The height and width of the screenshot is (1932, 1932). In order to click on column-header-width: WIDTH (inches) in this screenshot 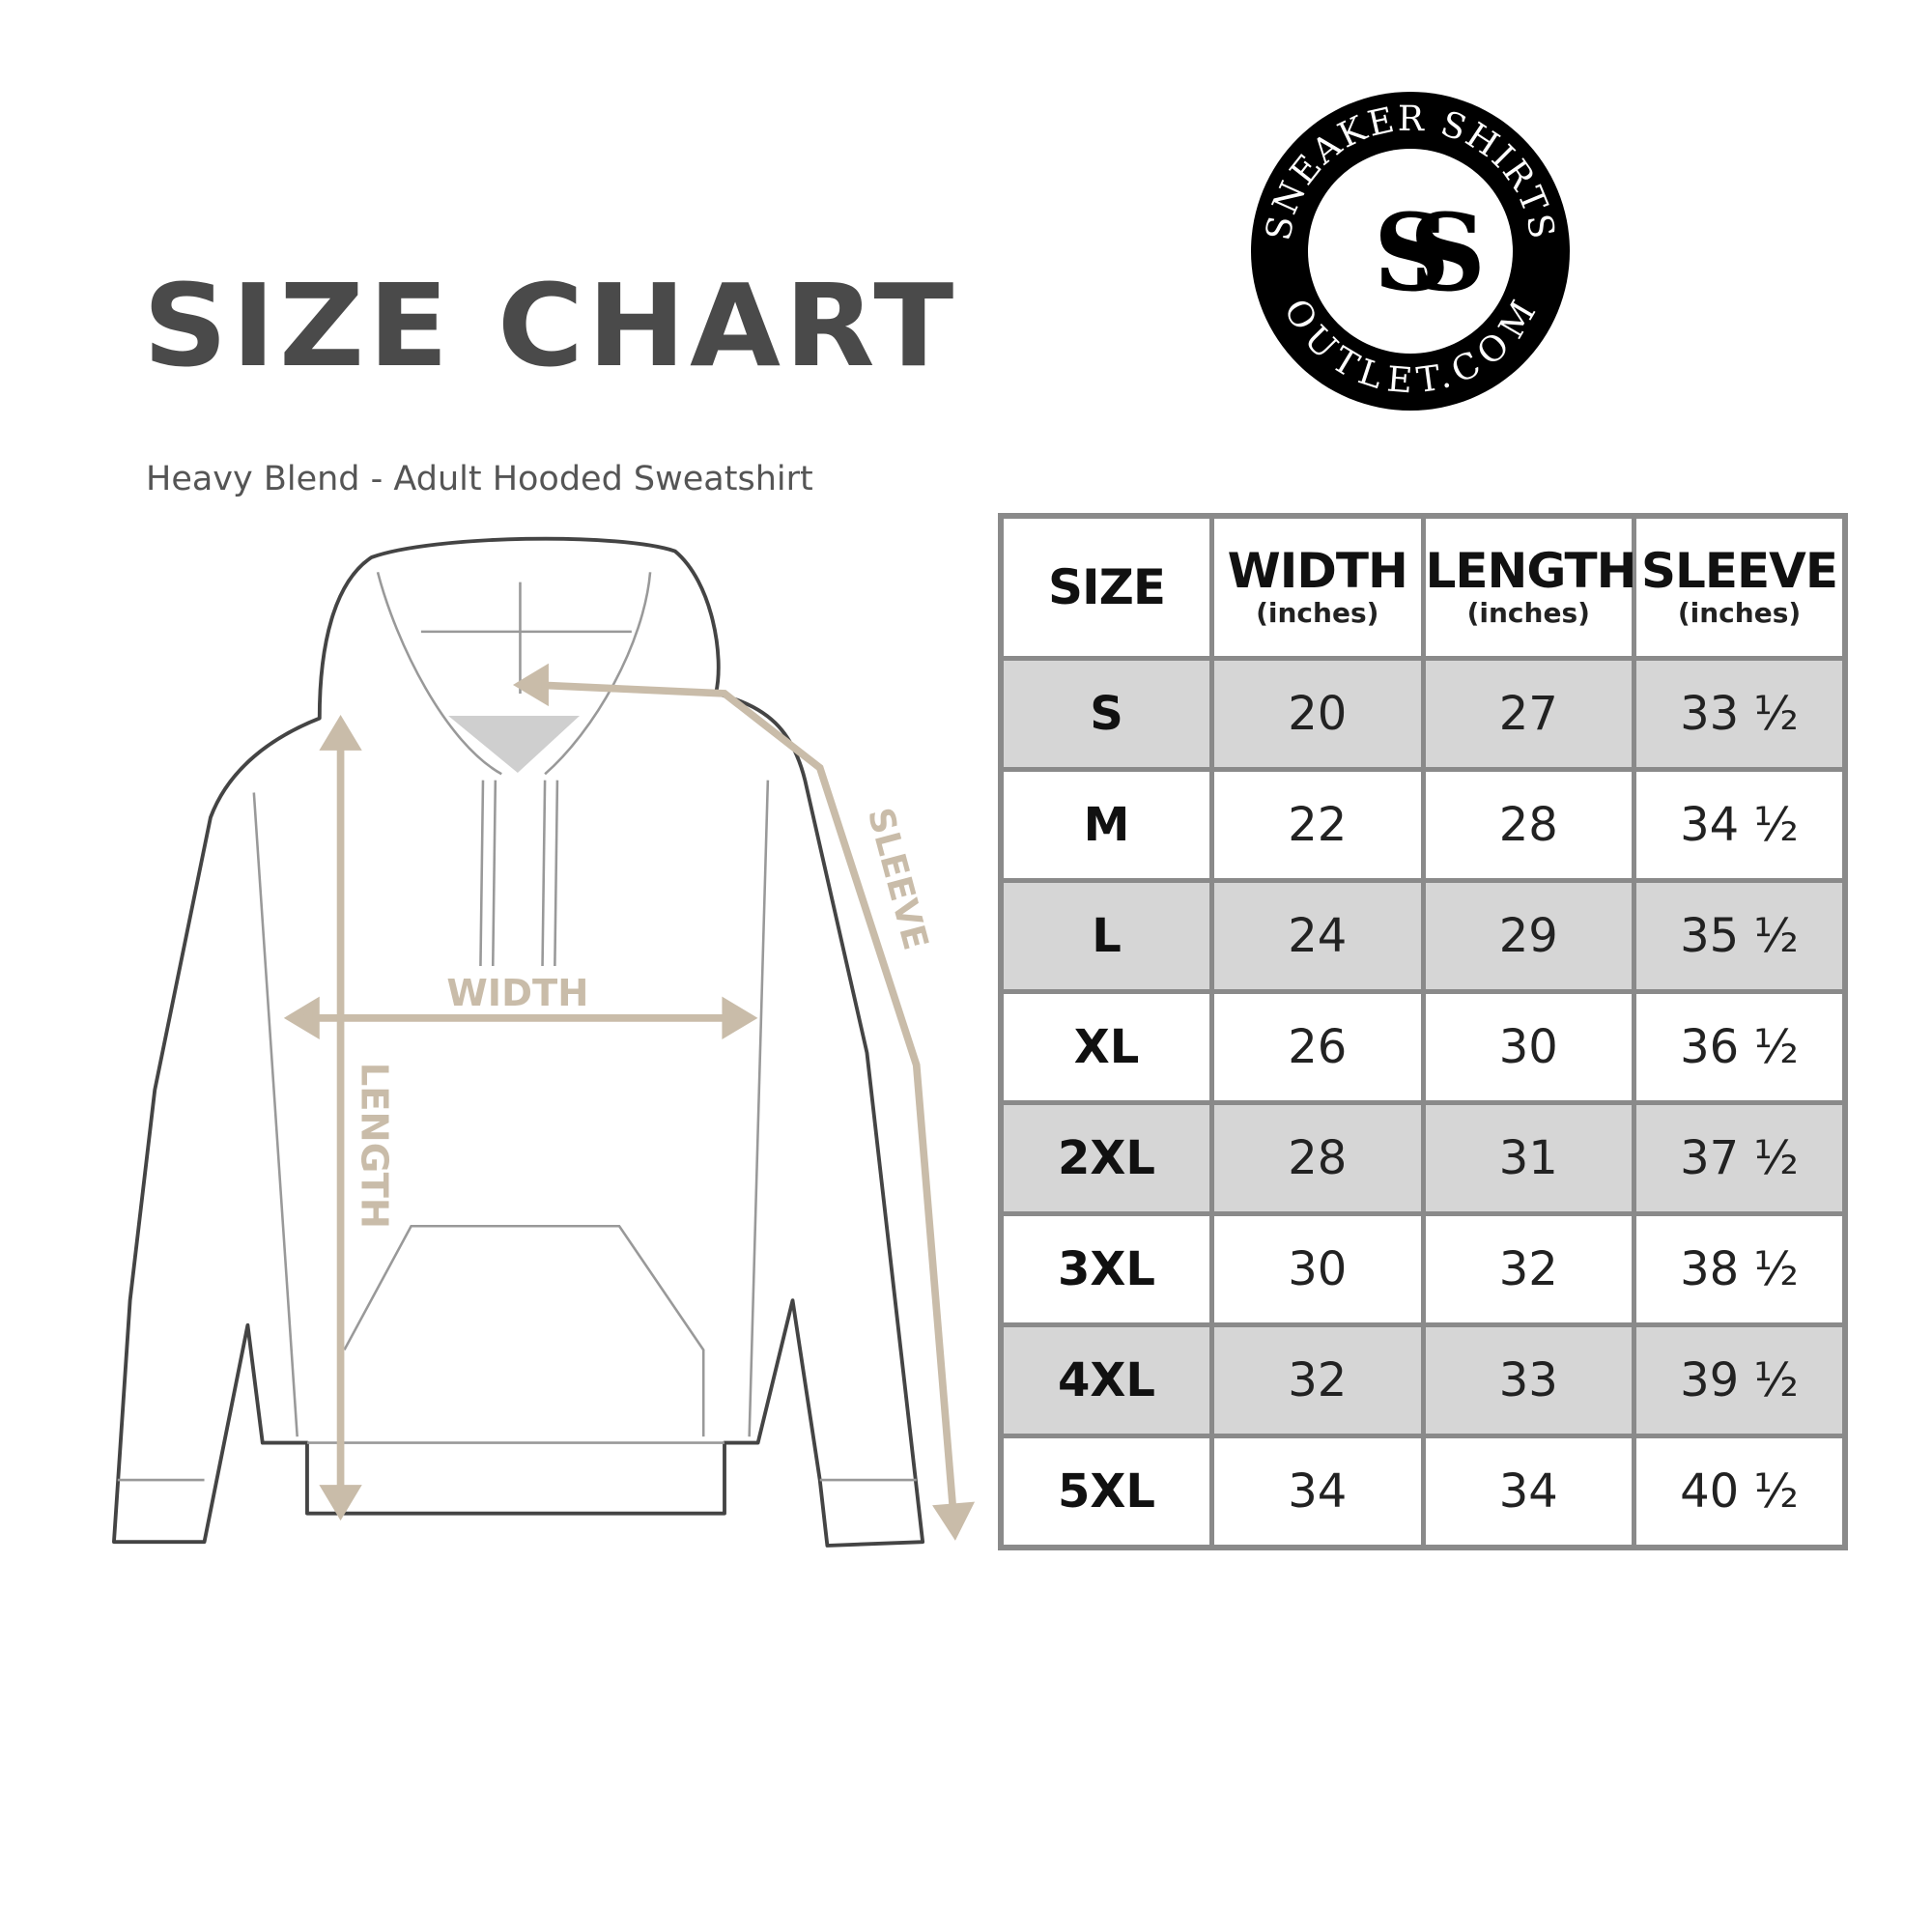, I will do `click(1317, 587)`.